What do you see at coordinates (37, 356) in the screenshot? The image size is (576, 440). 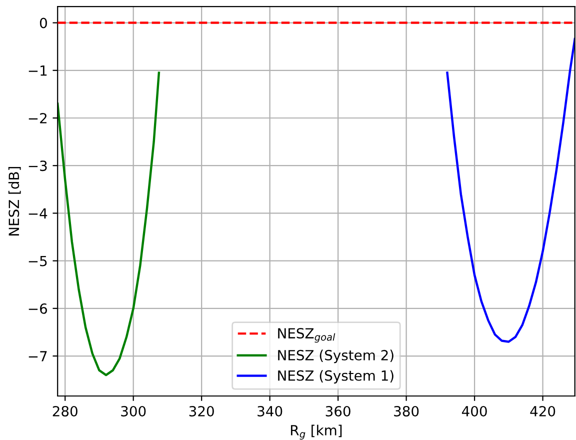 I see `y-tick-label: −7` at bounding box center [37, 356].